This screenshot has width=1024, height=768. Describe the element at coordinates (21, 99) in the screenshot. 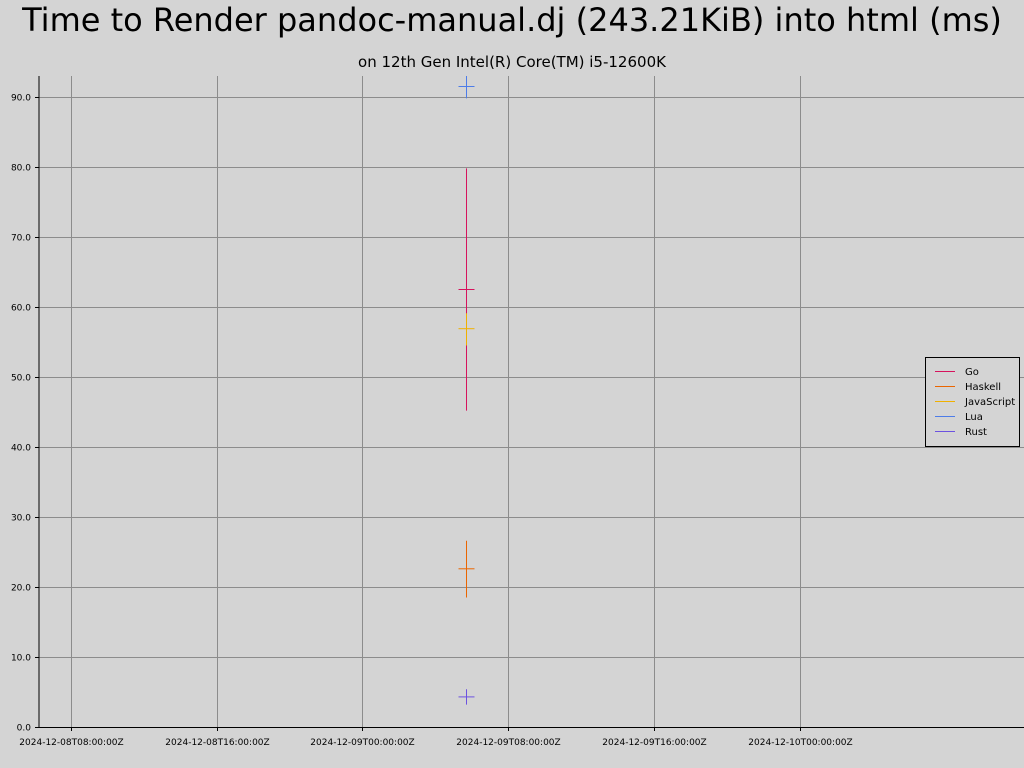

I see `y-tick-label: 90.0` at that location.